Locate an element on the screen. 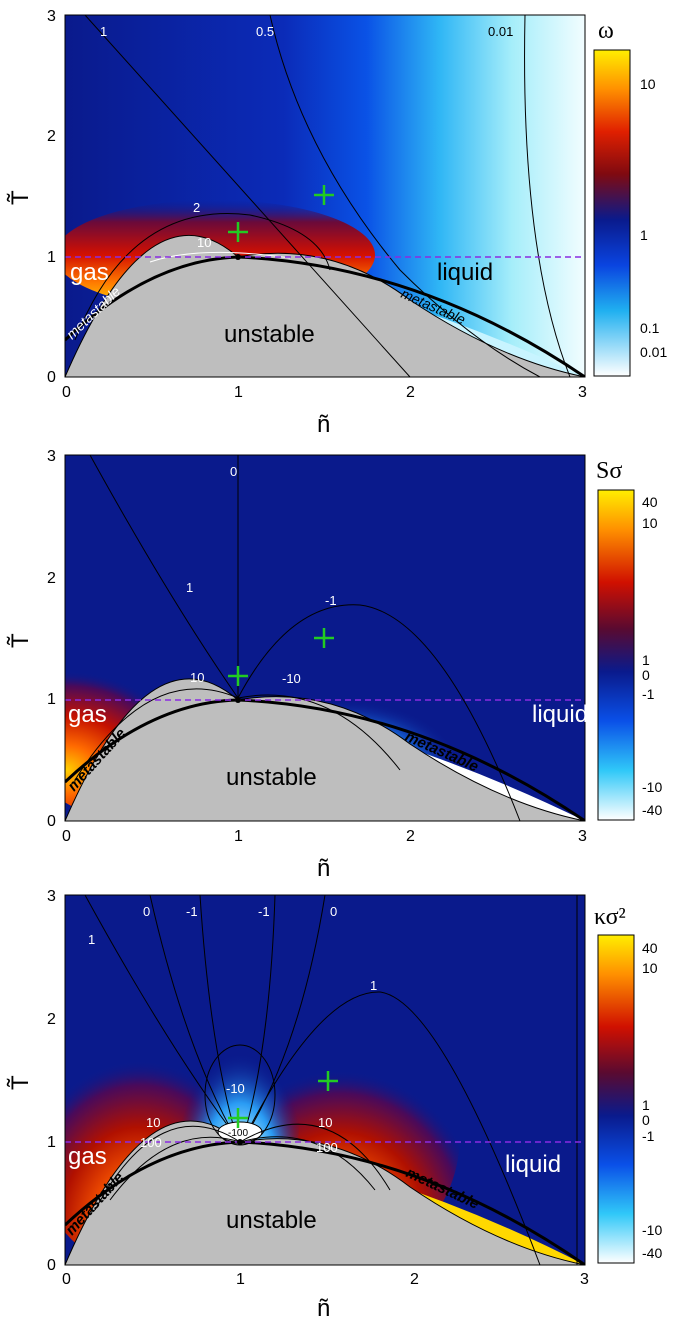 The image size is (687, 1327). kurtosis-colorbar-tick: -40 is located at coordinates (652, 1253).